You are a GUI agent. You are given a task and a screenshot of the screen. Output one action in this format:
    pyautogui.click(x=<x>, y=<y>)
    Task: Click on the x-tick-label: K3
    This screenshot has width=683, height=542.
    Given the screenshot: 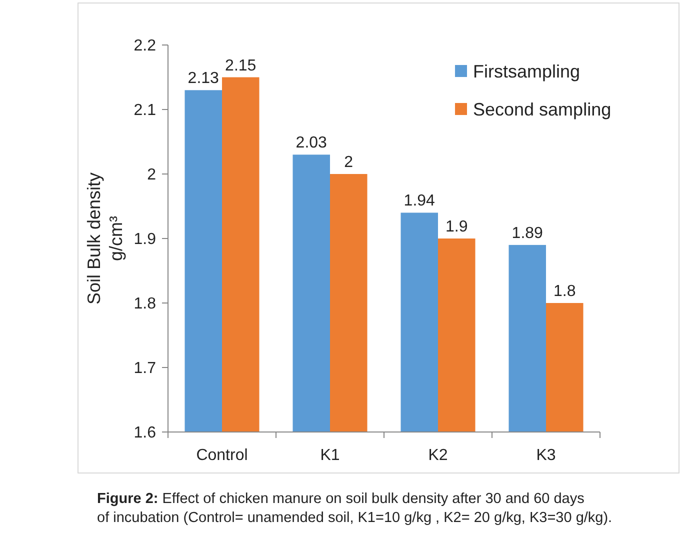 What is the action you would take?
    pyautogui.click(x=546, y=455)
    